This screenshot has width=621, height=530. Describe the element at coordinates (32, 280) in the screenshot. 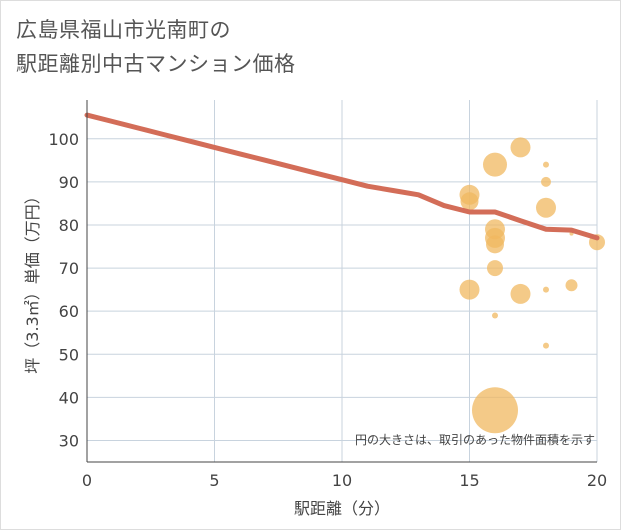

I see `y-axis-label: 坪（3.3㎡）単価（万円）` at that location.